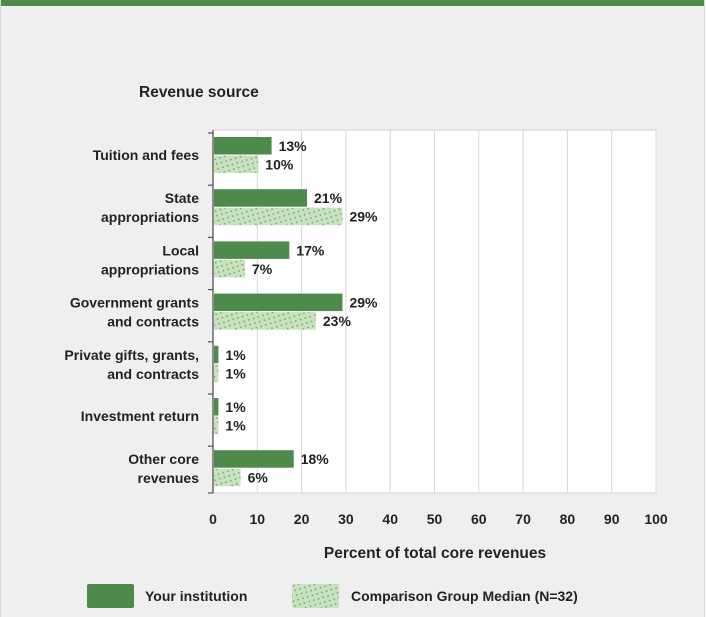 The height and width of the screenshot is (617, 706). I want to click on category-label-tuition-and-fees: Tuition and fees, so click(146, 155).